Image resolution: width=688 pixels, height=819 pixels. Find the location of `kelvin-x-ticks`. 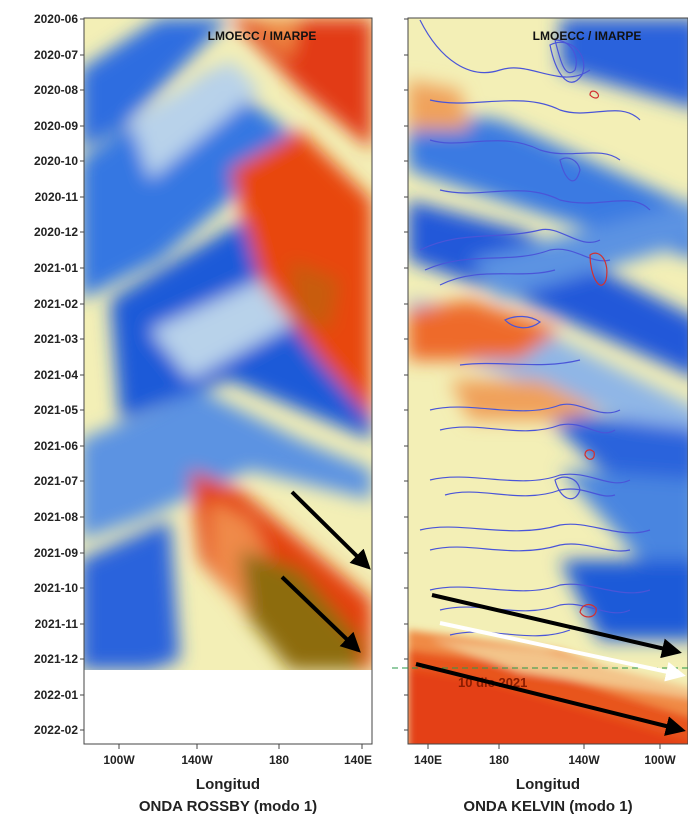

kelvin-x-ticks is located at coordinates (544, 746).